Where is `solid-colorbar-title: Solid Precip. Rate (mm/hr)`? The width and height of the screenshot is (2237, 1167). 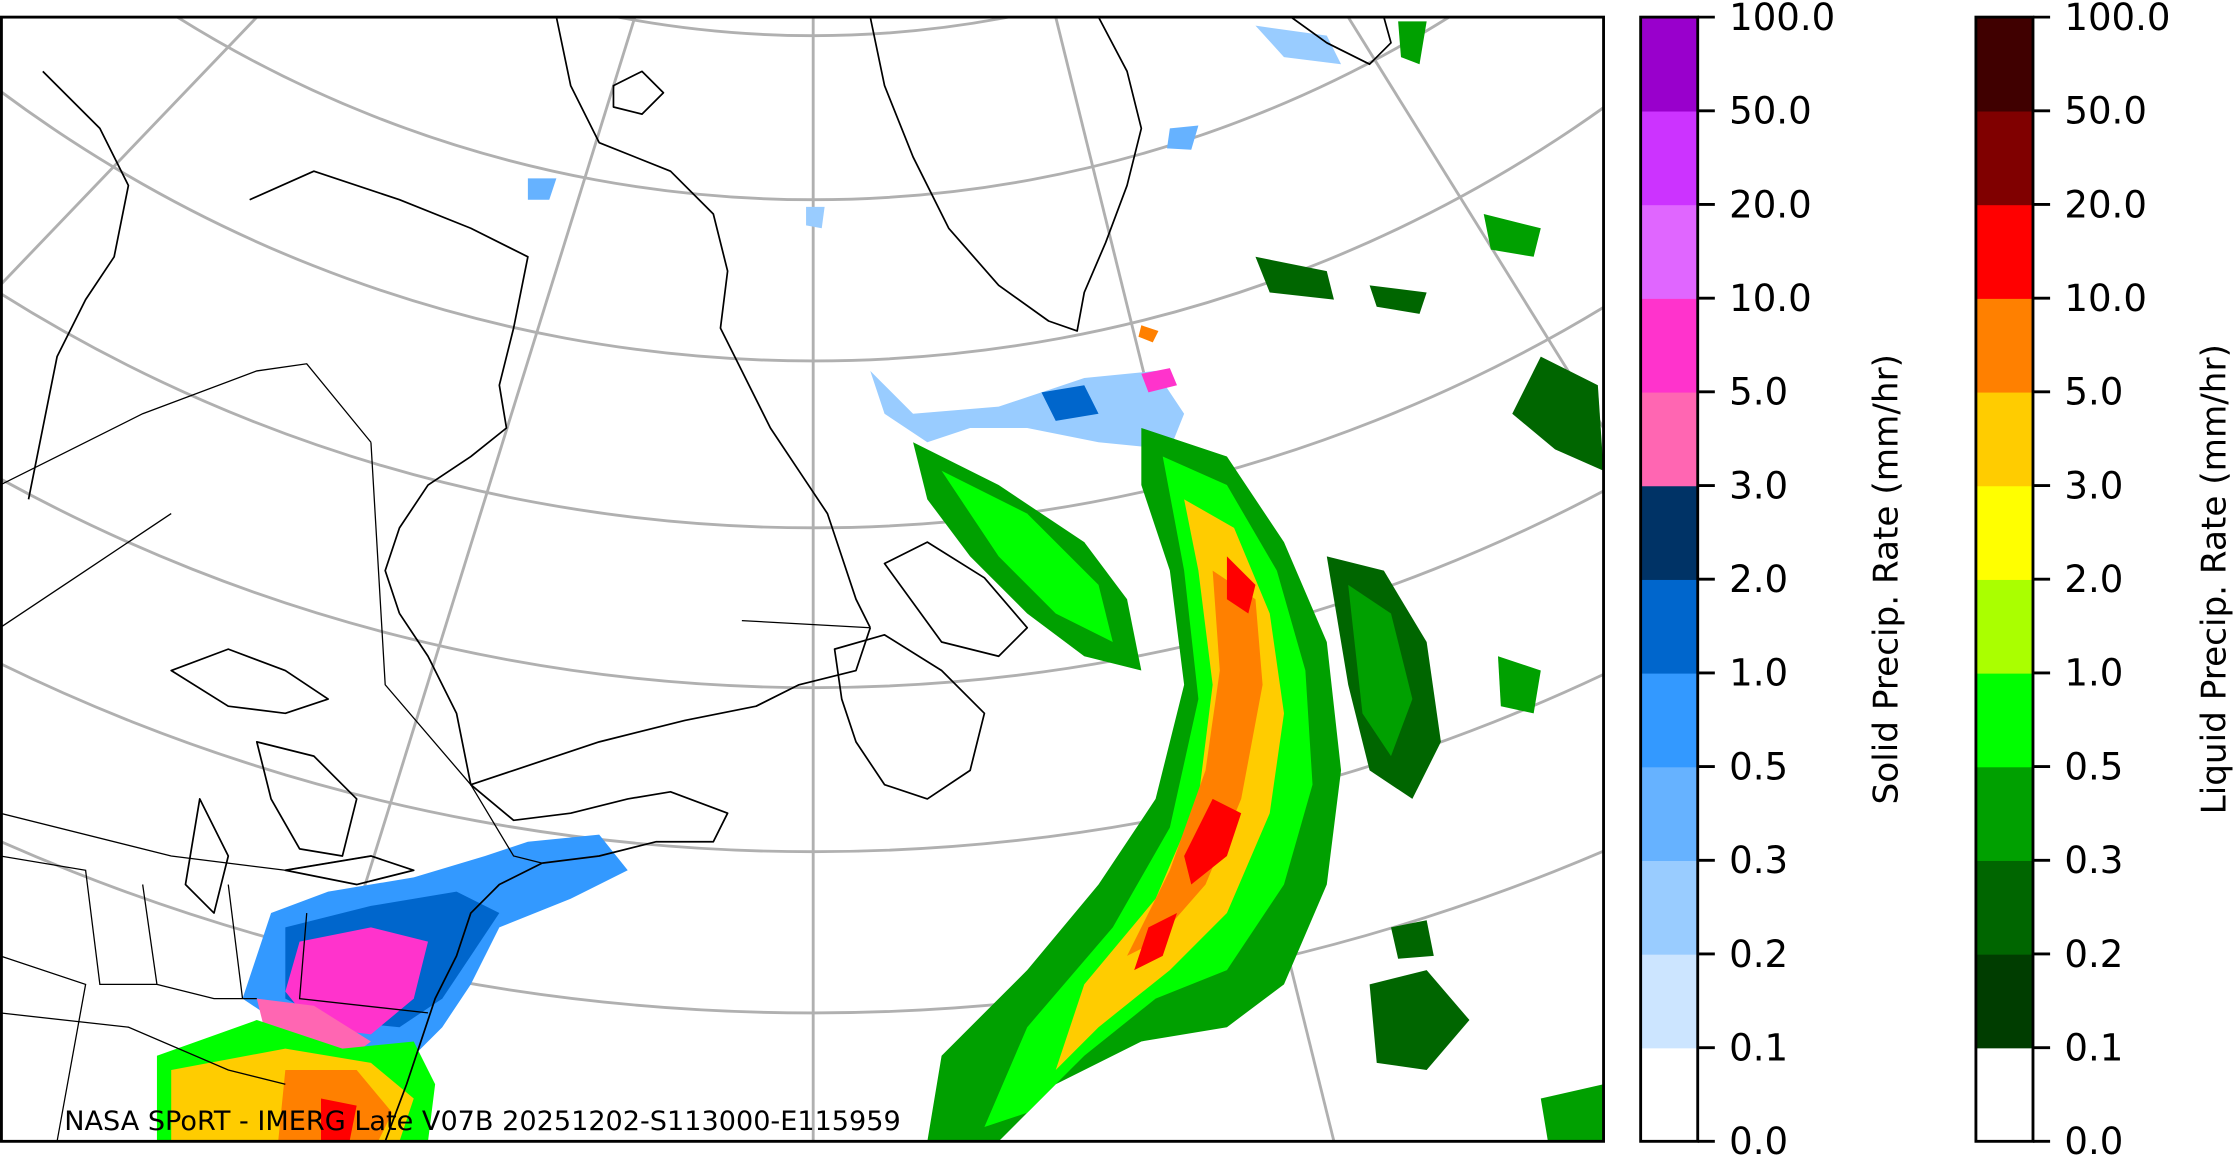
solid-colorbar-title: Solid Precip. Rate (mm/hr) is located at coordinates (1886, 579).